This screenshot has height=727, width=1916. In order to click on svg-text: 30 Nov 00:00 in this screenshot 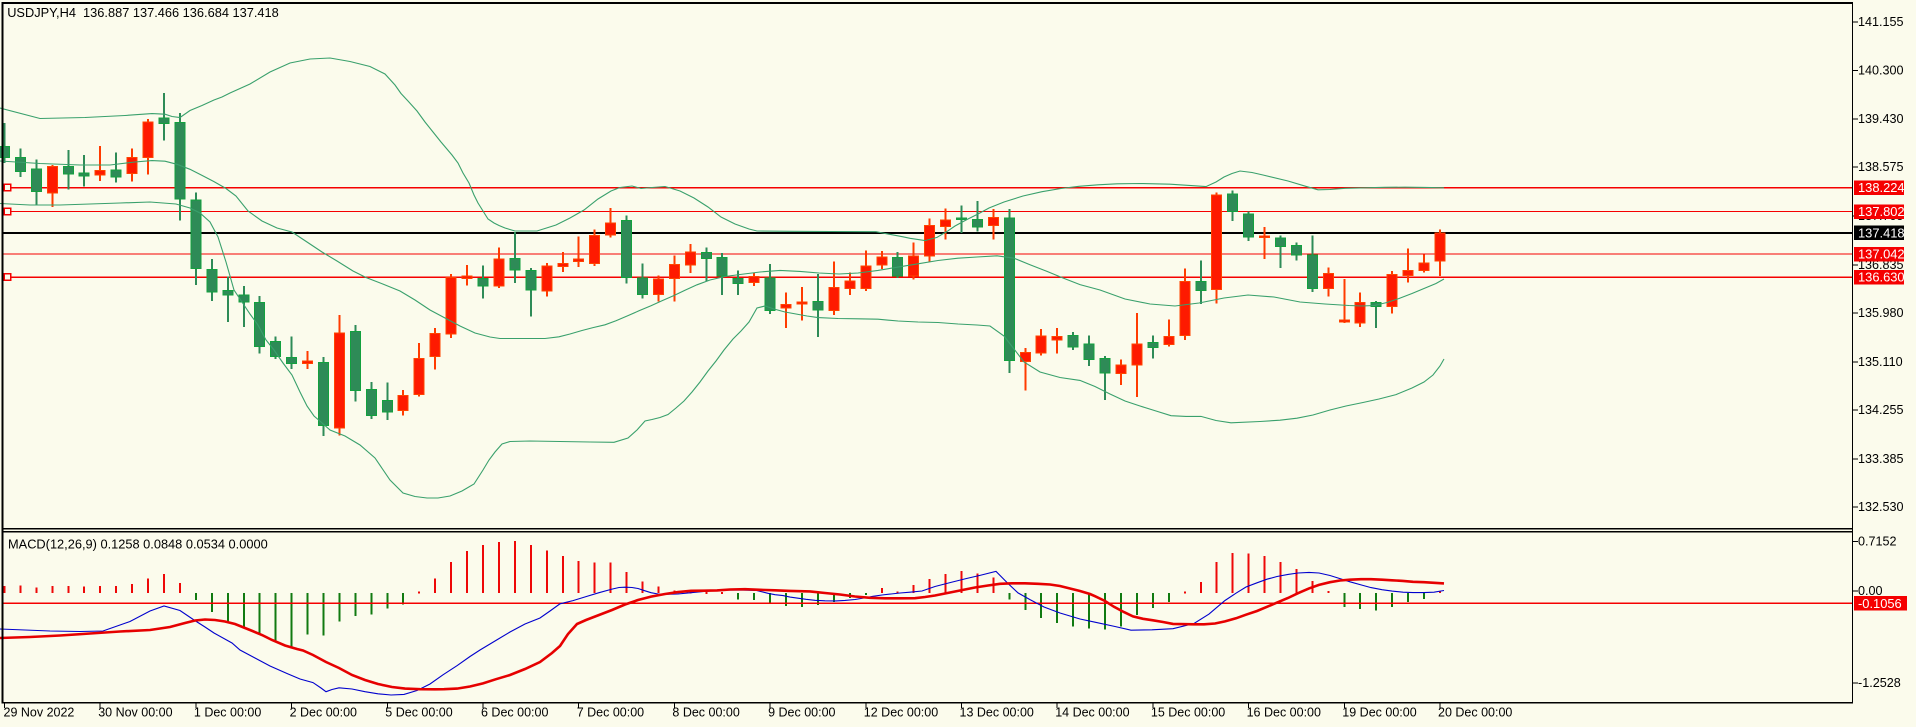, I will do `click(135, 713)`.